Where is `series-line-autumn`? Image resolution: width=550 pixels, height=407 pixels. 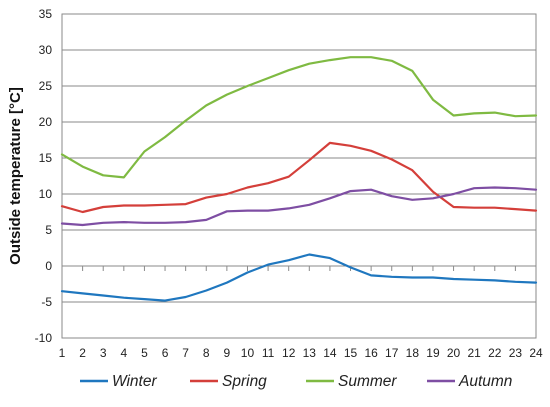
series-line-autumn is located at coordinates (299, 206).